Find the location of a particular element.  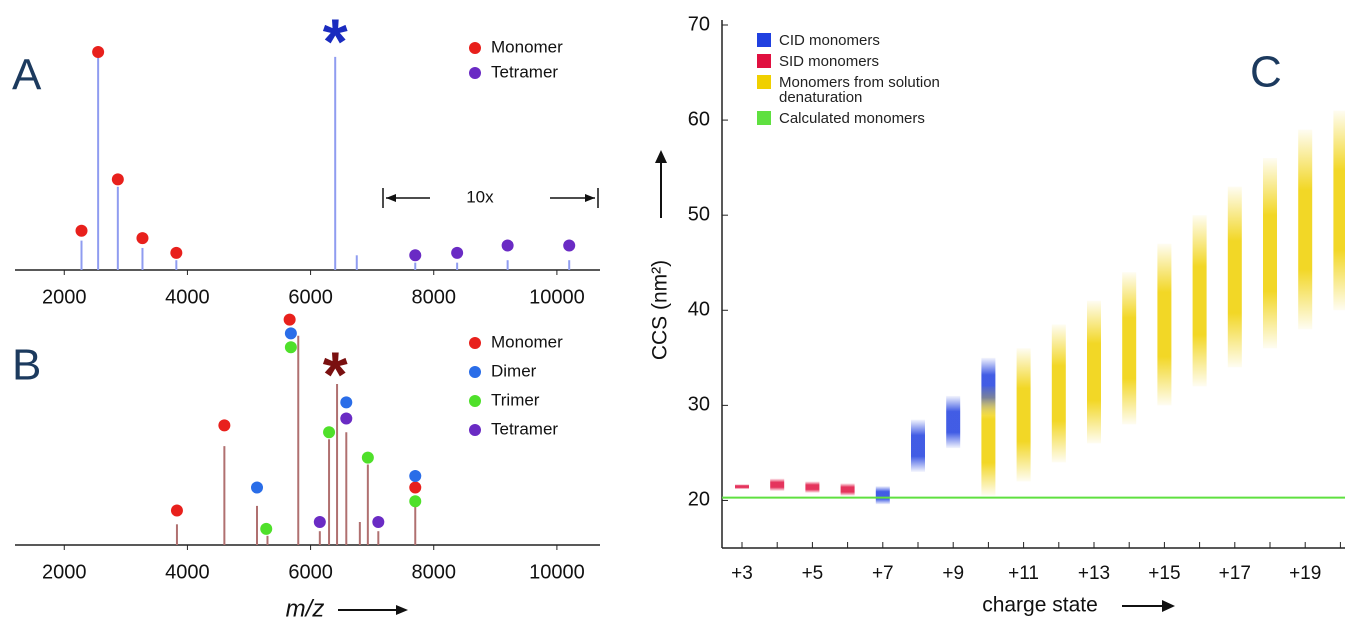

legend-label: Monomers from solution denaturation is located at coordinates (859, 90).